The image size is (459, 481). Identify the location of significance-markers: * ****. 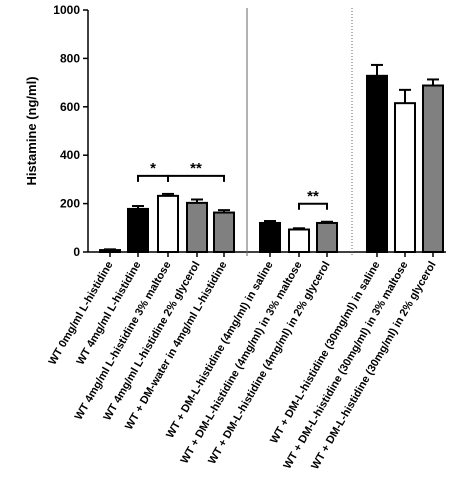
(232, 185).